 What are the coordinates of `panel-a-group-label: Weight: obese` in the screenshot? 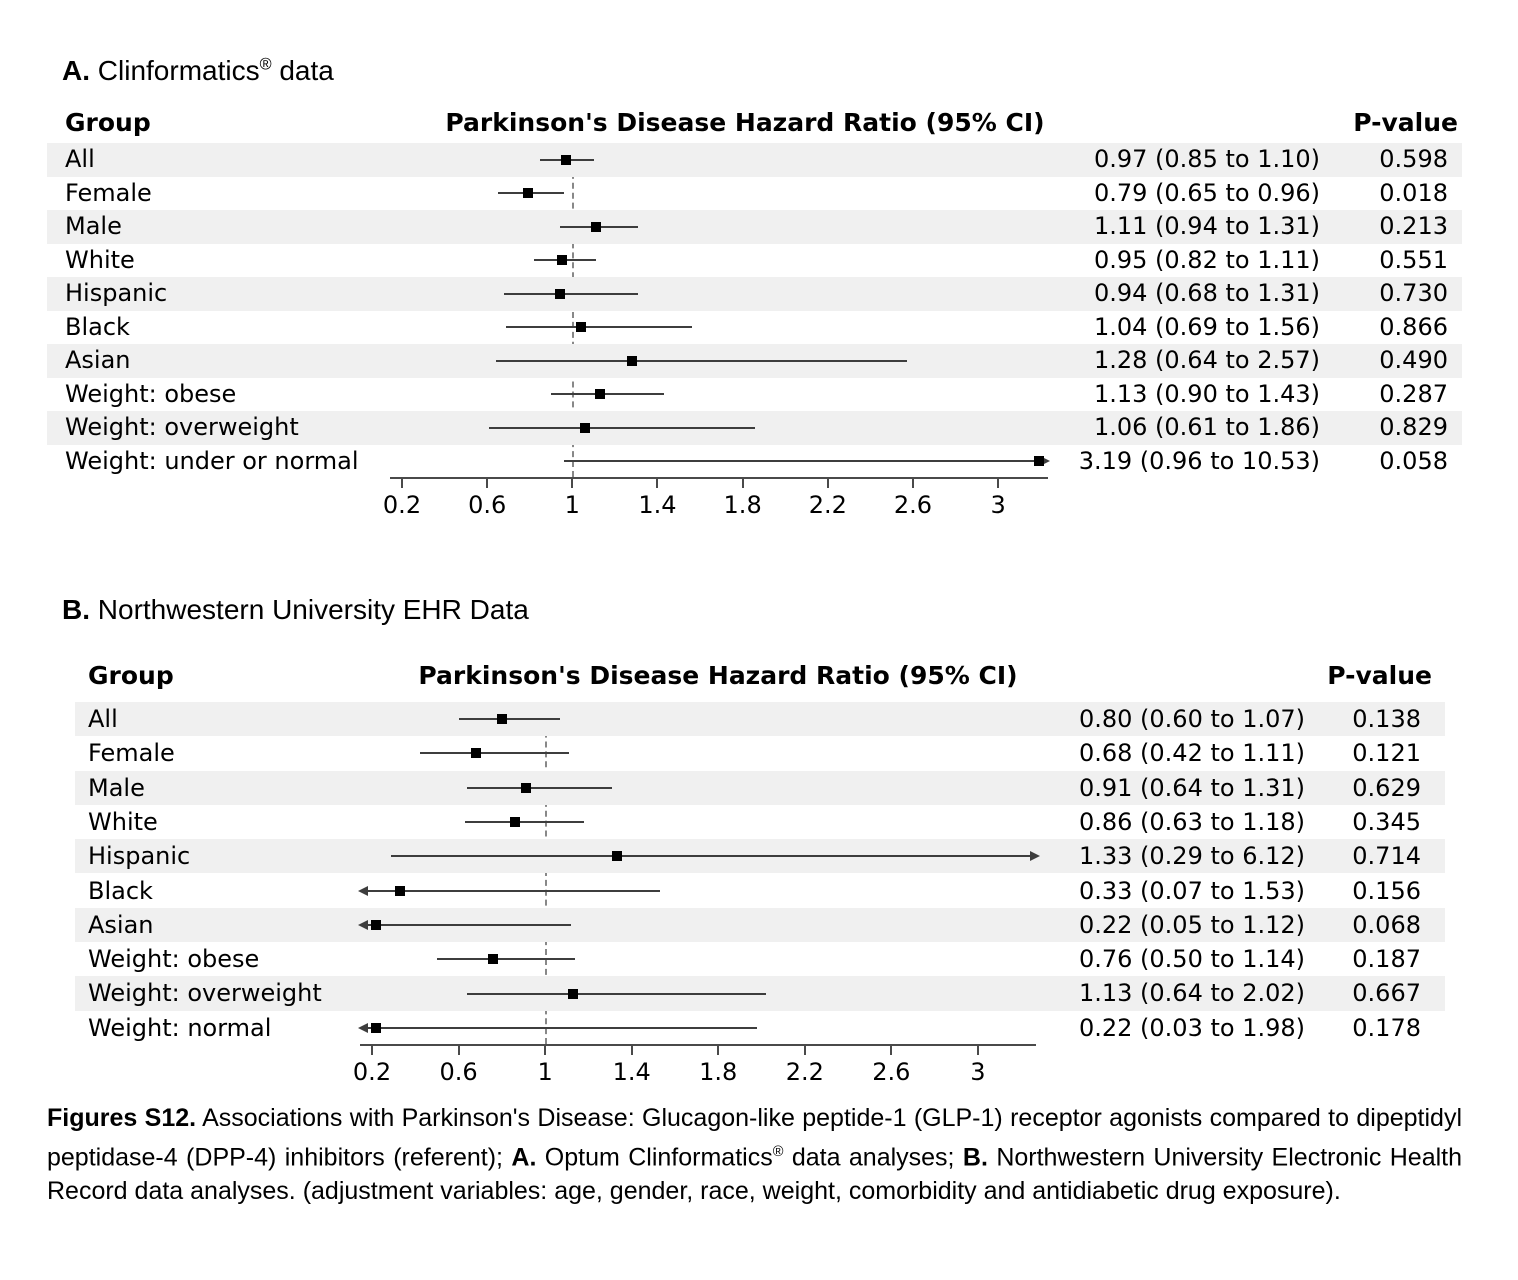 It's located at (151, 393).